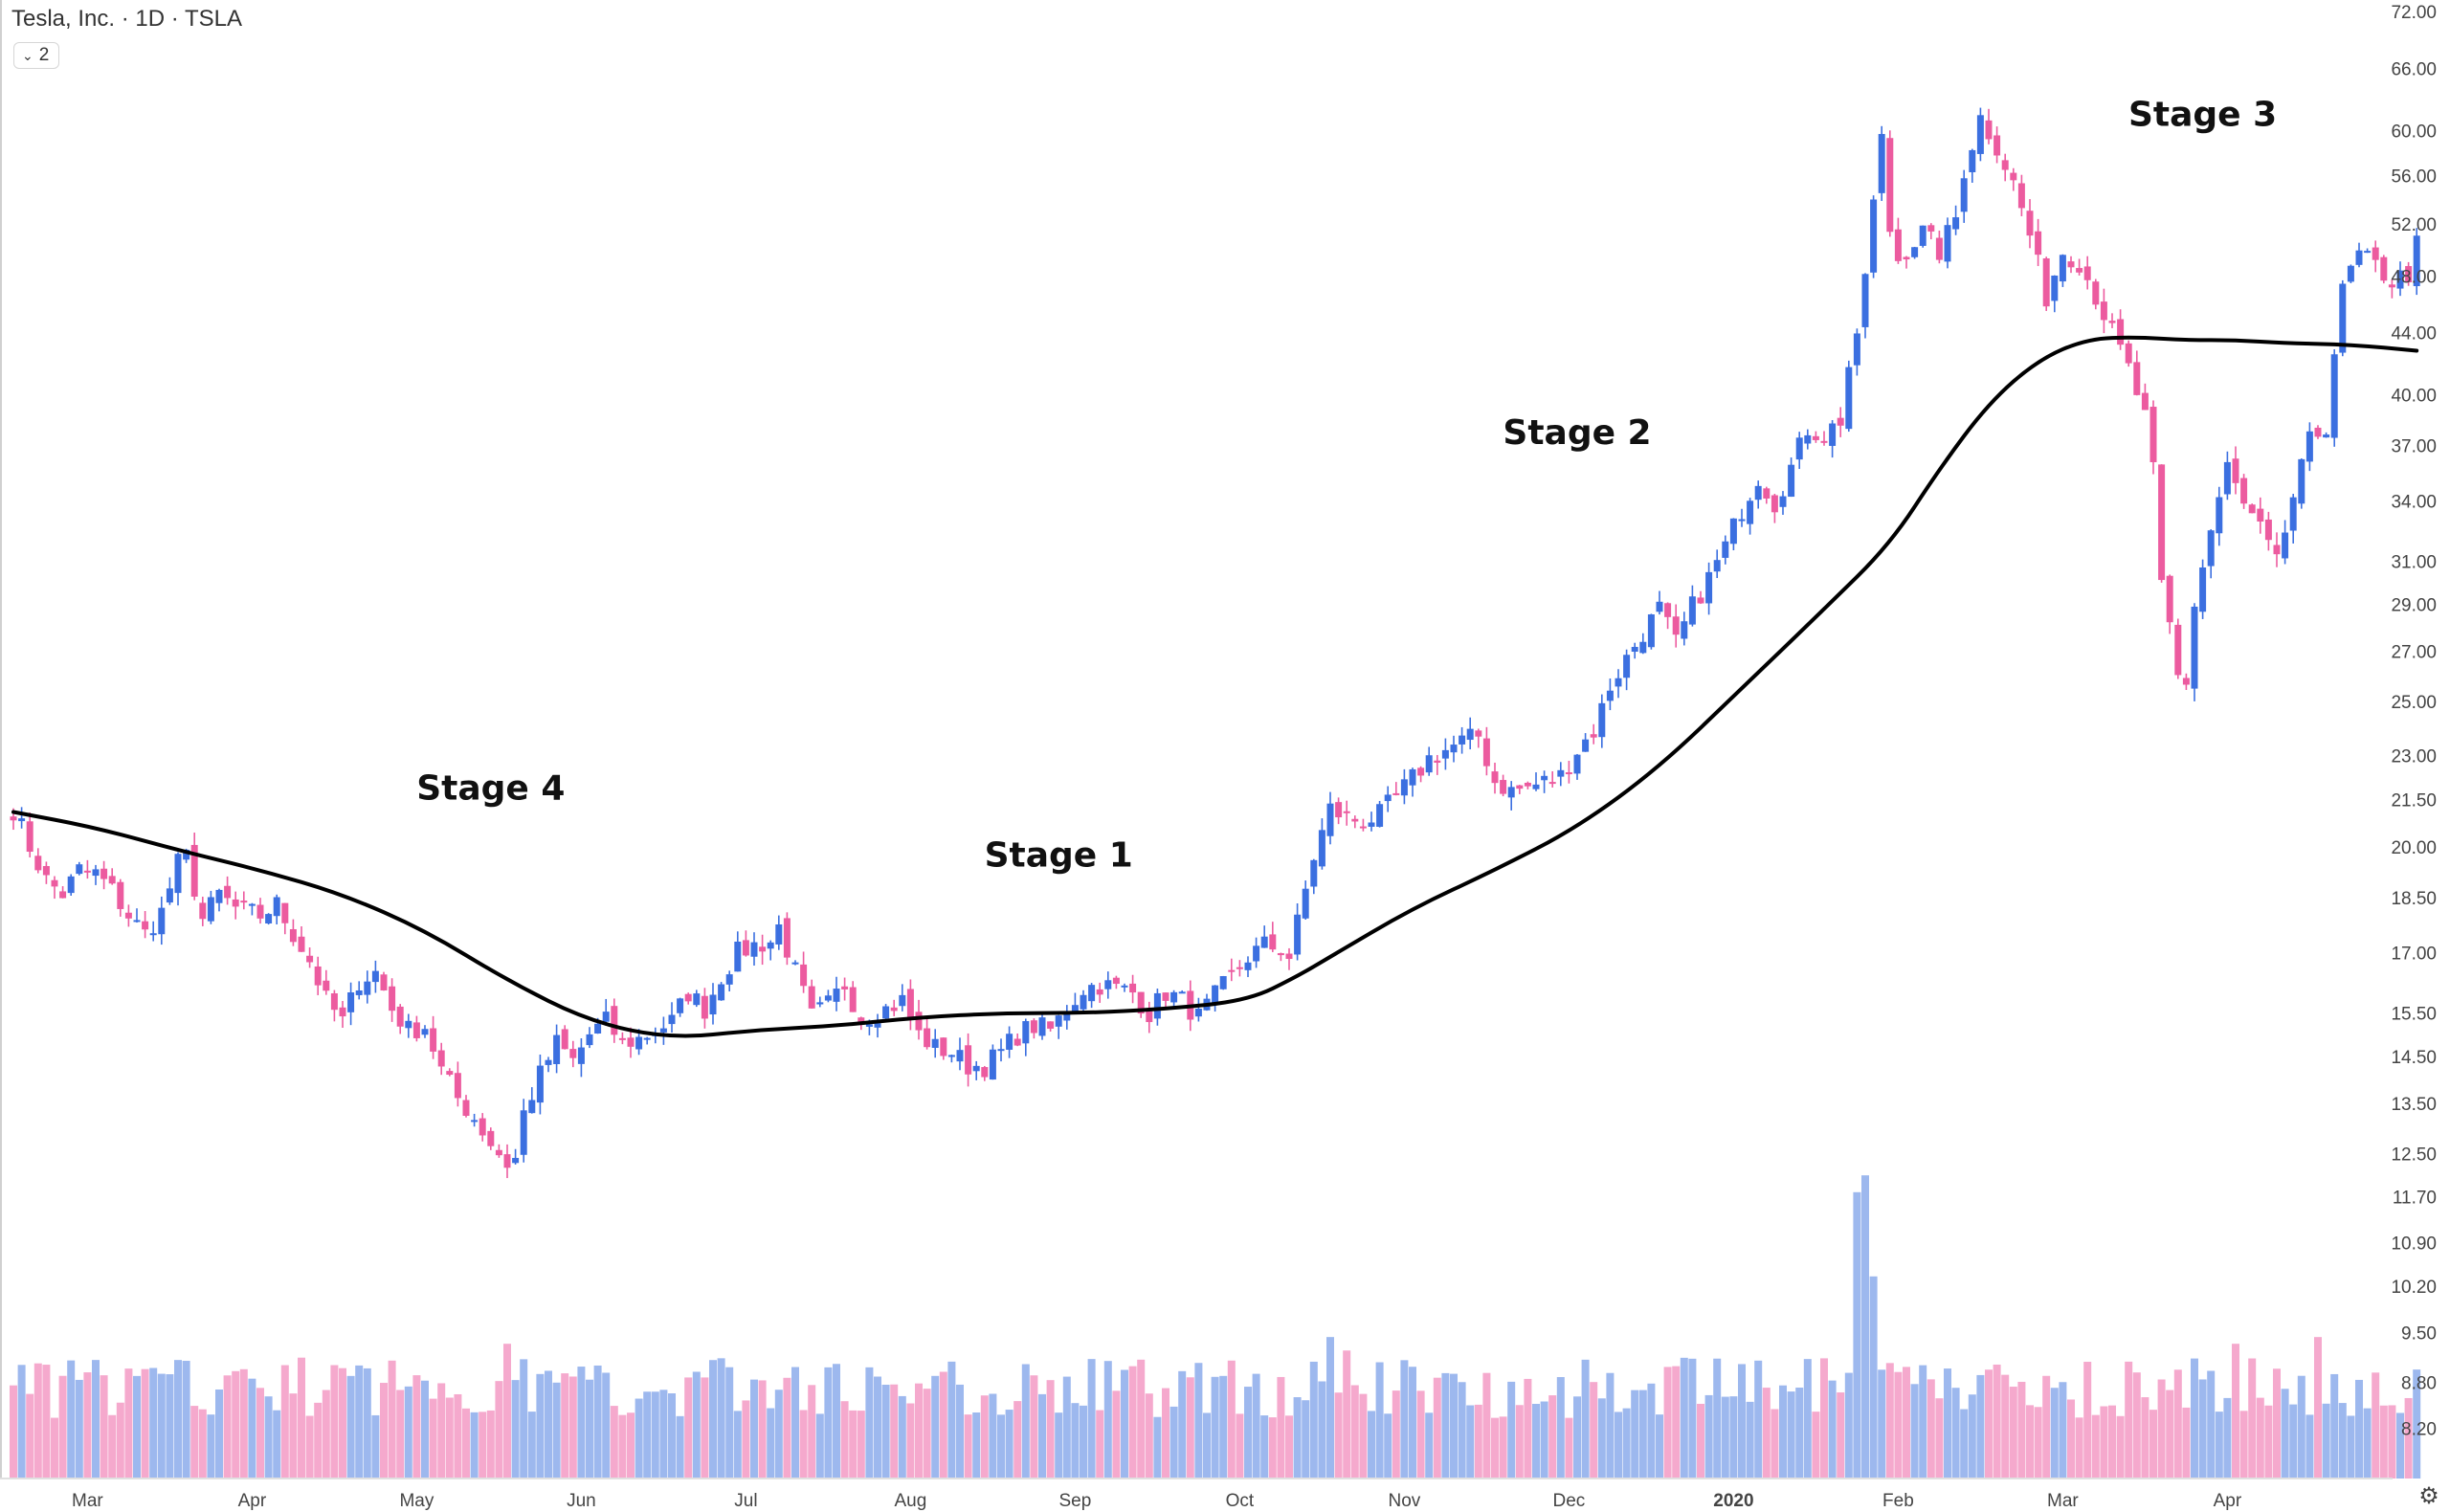 The height and width of the screenshot is (1512, 2450). What do you see at coordinates (2419, 1333) in the screenshot?
I see `y-tick-label: 9.50` at bounding box center [2419, 1333].